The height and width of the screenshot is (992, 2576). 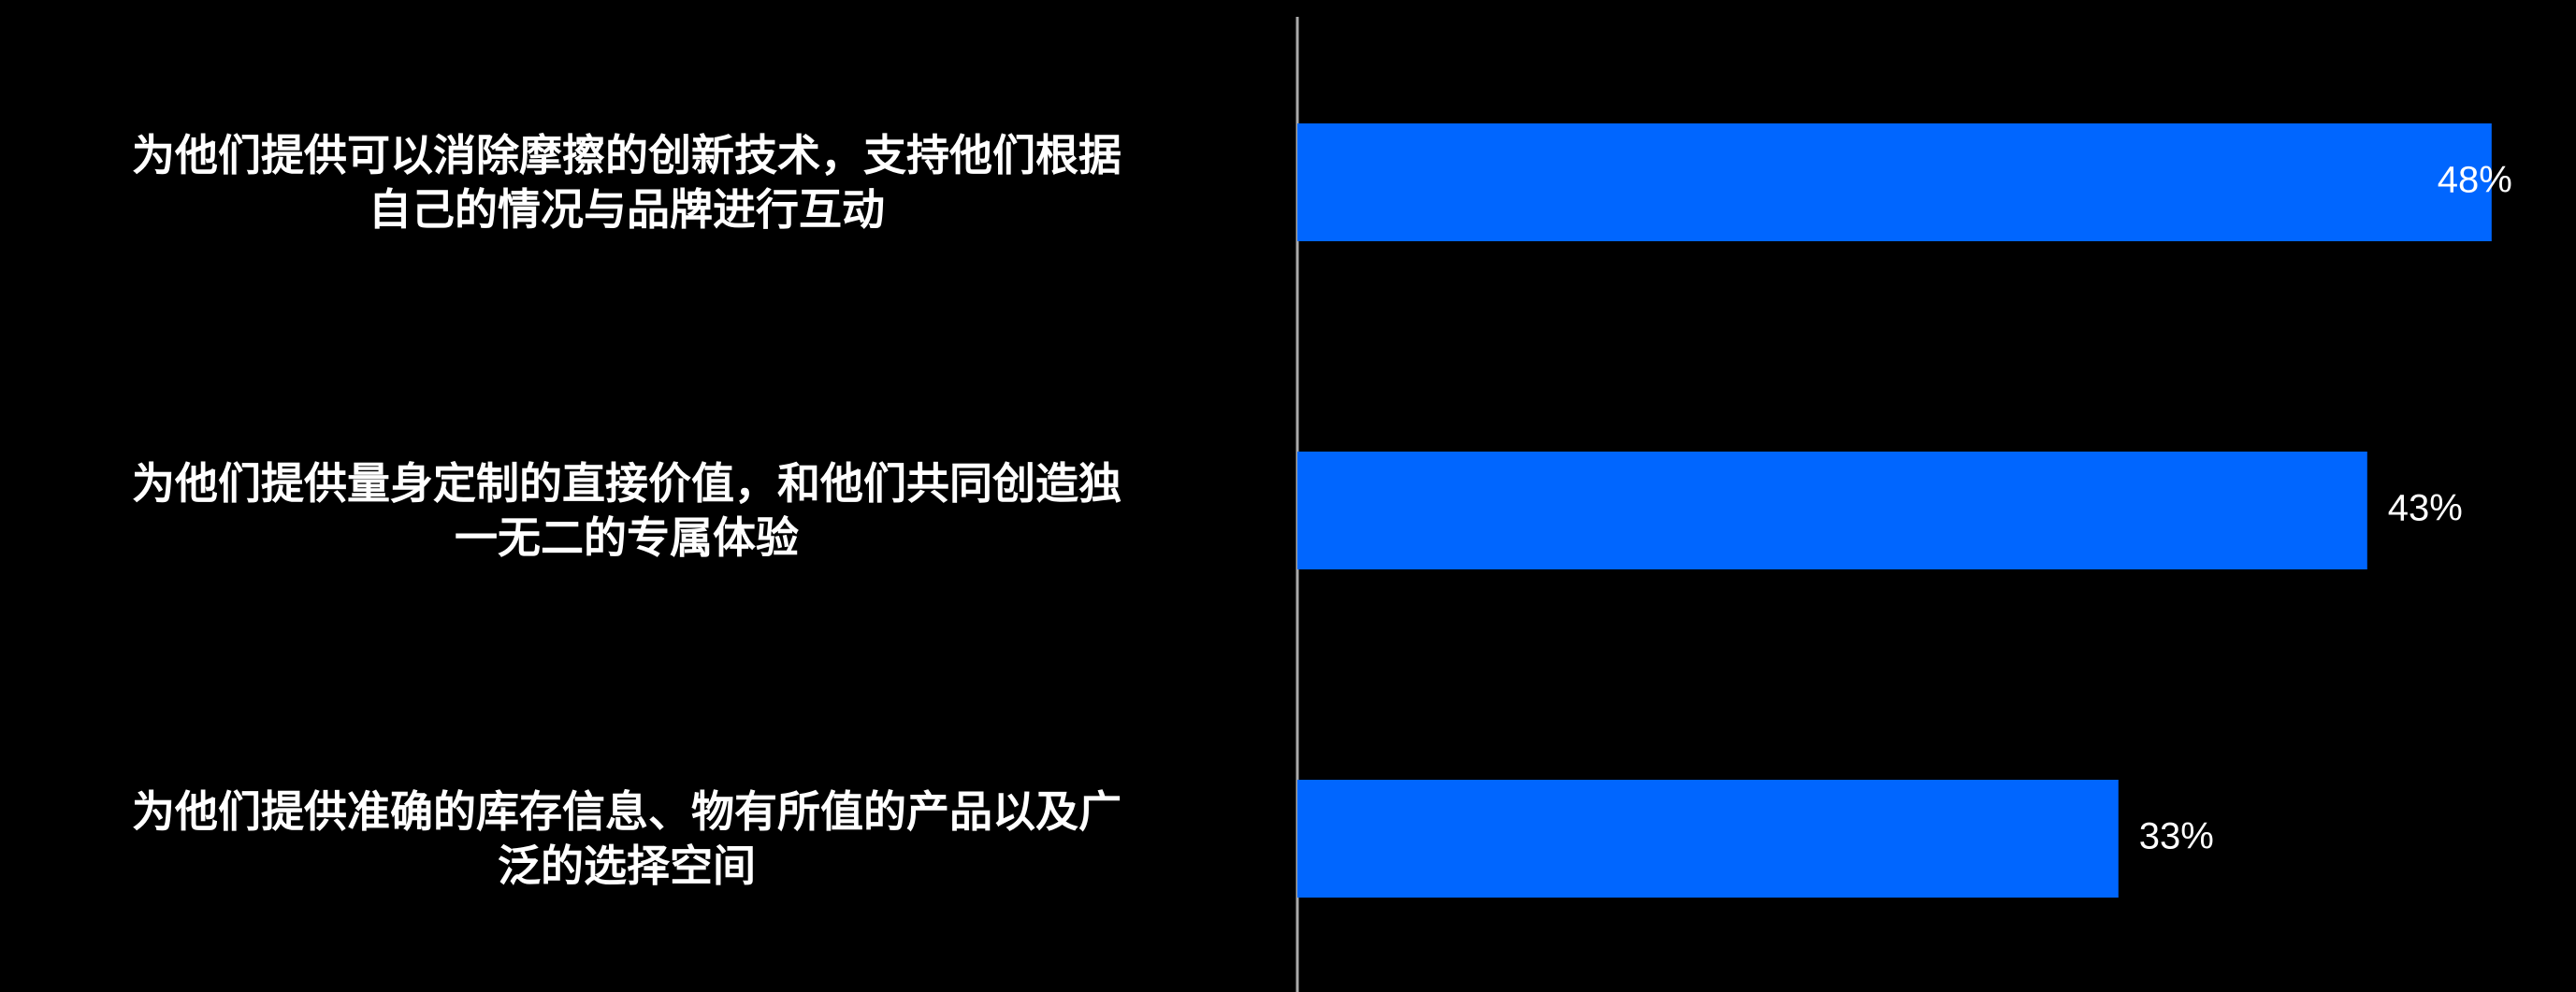 What do you see at coordinates (627, 209) in the screenshot?
I see `category-label-1-line-2: 自己的情况与品牌进行互动` at bounding box center [627, 209].